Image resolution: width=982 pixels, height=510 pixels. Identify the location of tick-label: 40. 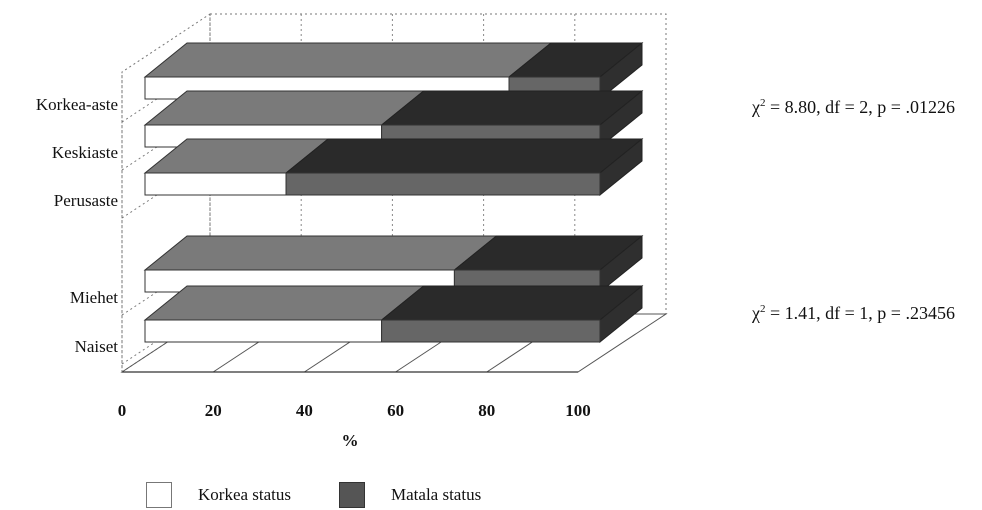
(304, 410).